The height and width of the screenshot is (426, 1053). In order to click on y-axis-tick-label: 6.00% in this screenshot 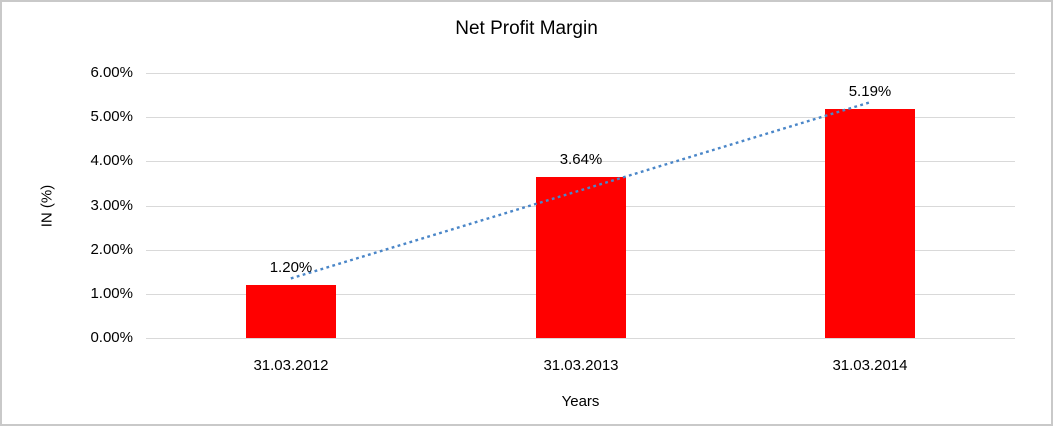, I will do `click(111, 72)`.